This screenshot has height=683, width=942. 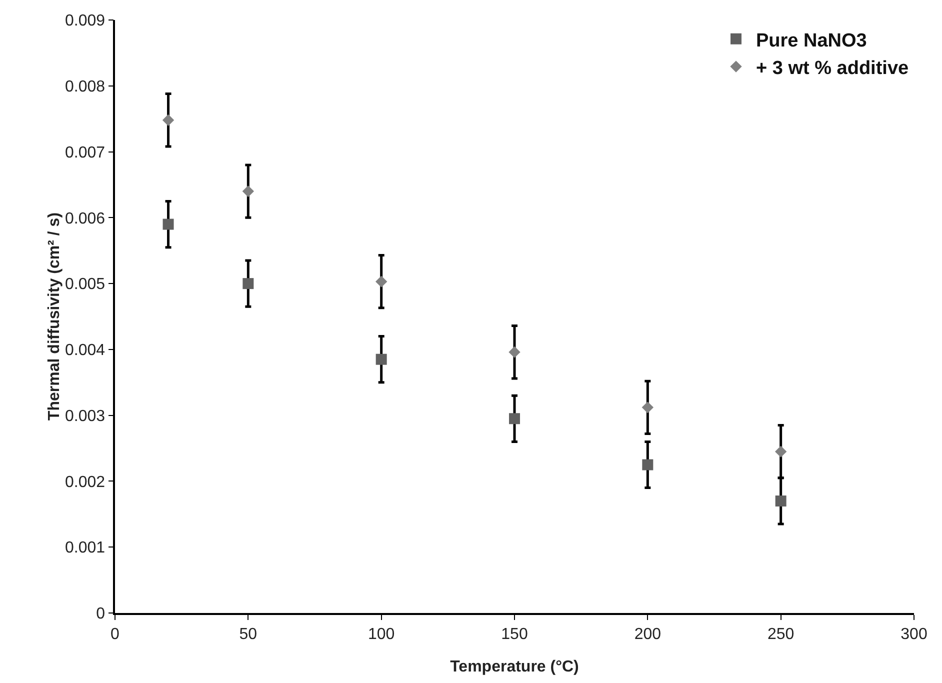 What do you see at coordinates (85, 482) in the screenshot?
I see `y-tick-label: 0.002` at bounding box center [85, 482].